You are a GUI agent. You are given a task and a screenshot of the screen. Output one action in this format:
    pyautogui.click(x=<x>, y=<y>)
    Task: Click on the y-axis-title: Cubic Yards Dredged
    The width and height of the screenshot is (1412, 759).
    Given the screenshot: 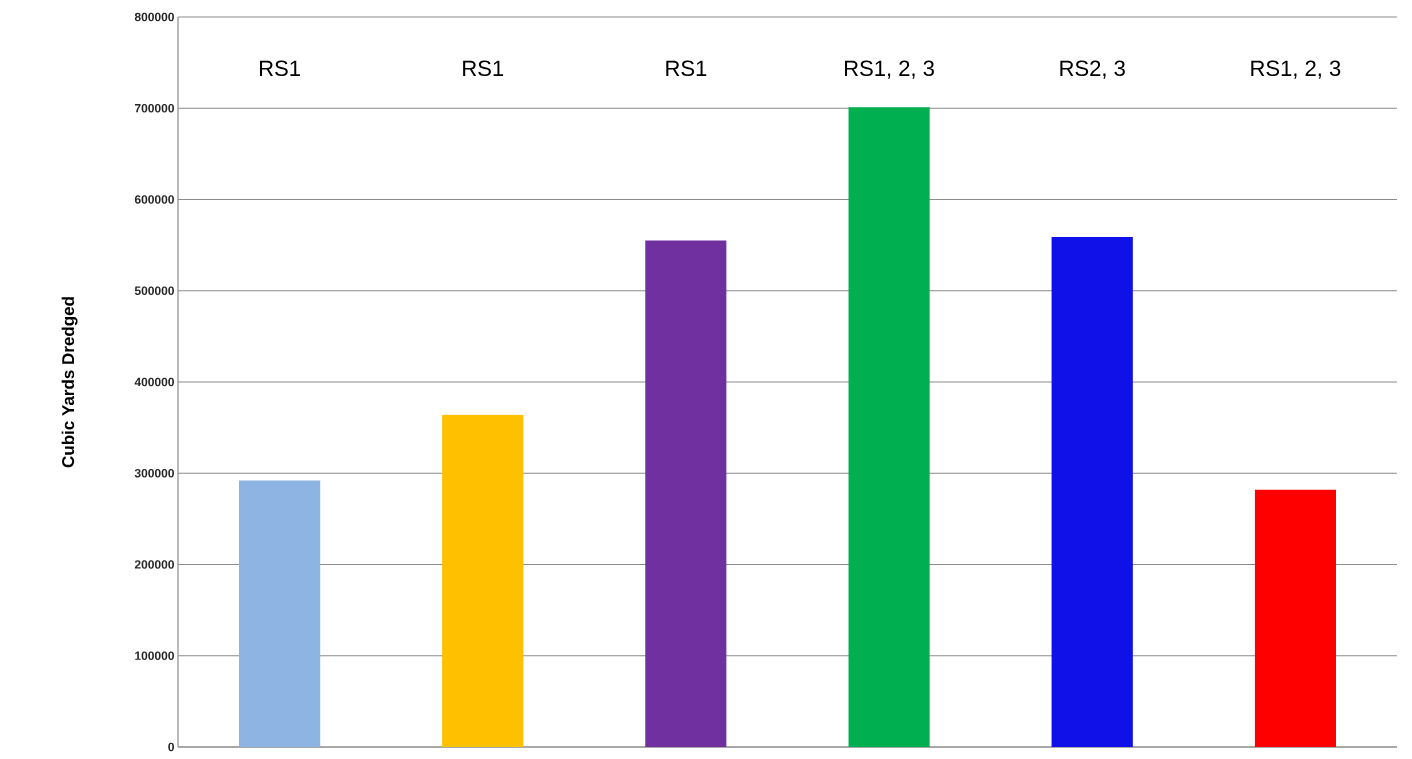 What is the action you would take?
    pyautogui.click(x=69, y=382)
    